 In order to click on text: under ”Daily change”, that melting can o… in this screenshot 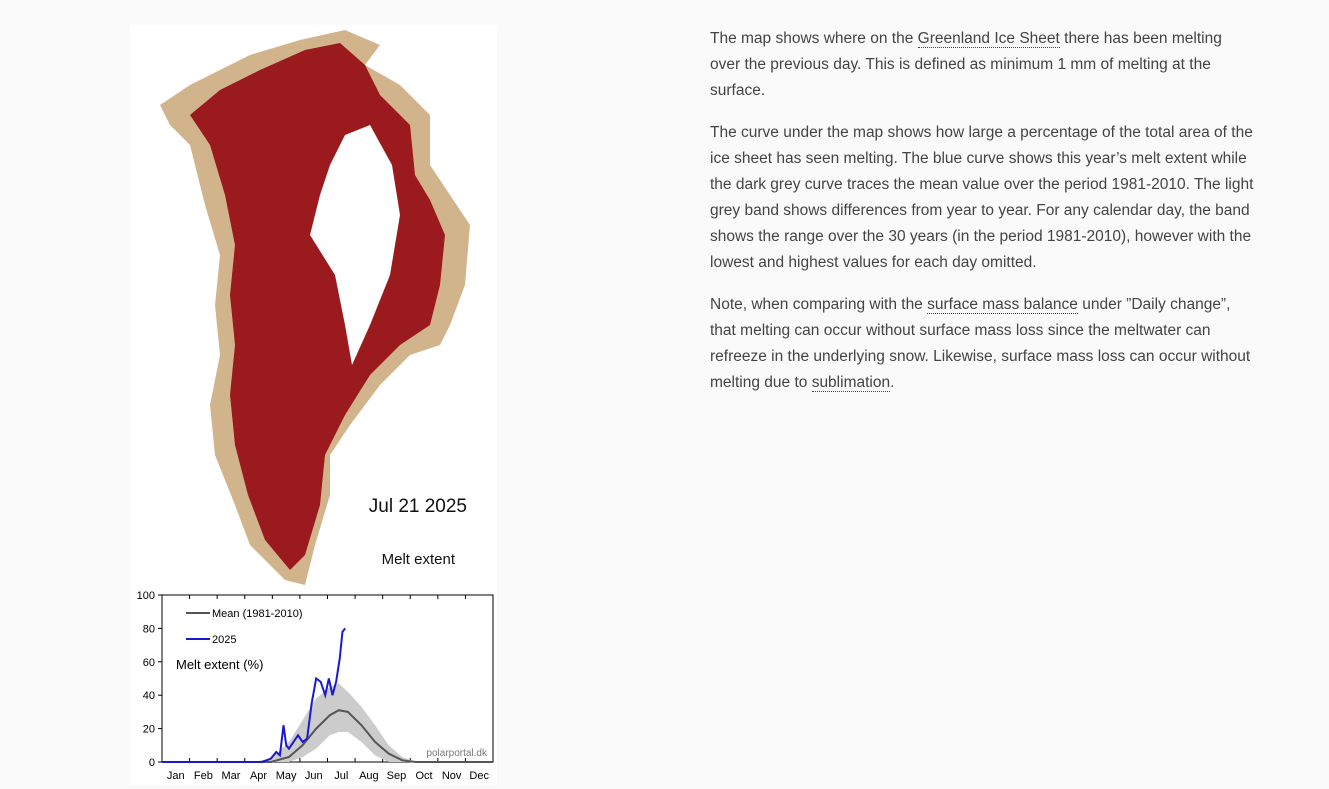, I will do `click(980, 343)`.